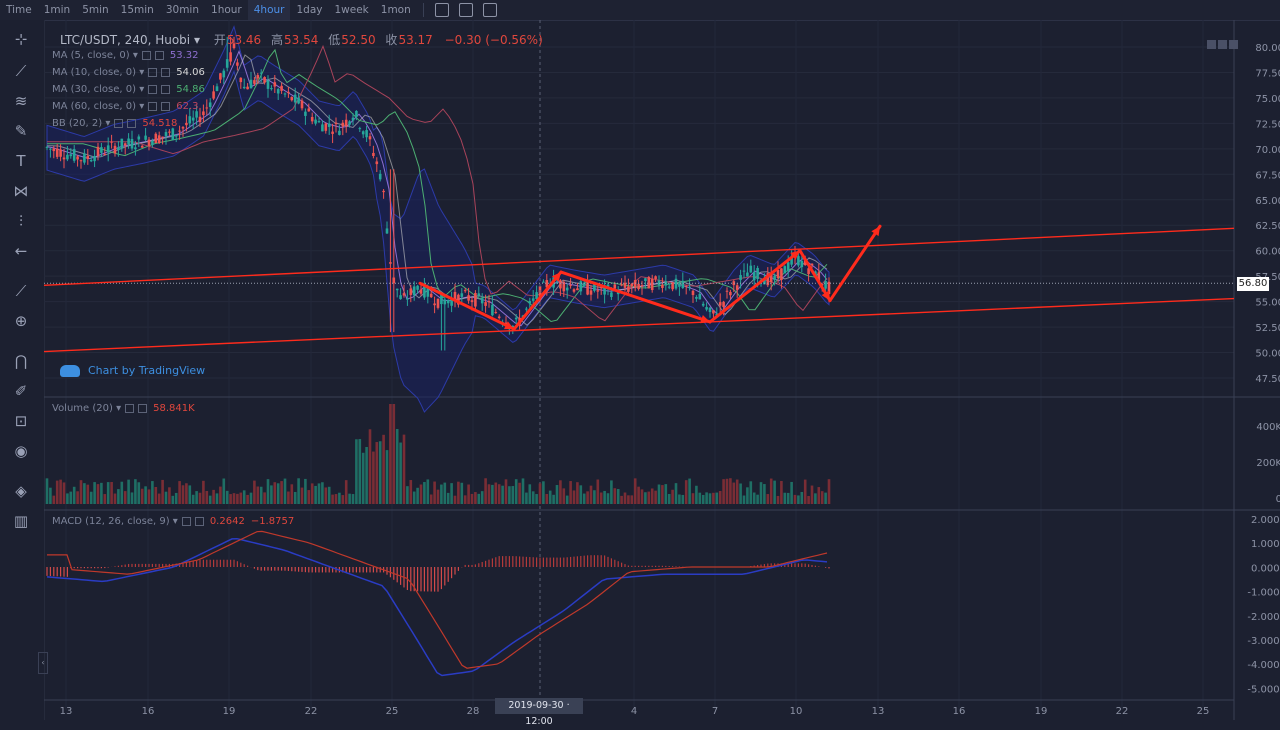  Describe the element at coordinates (21, 71) in the screenshot. I see `trendline-icon: ⟋` at that location.